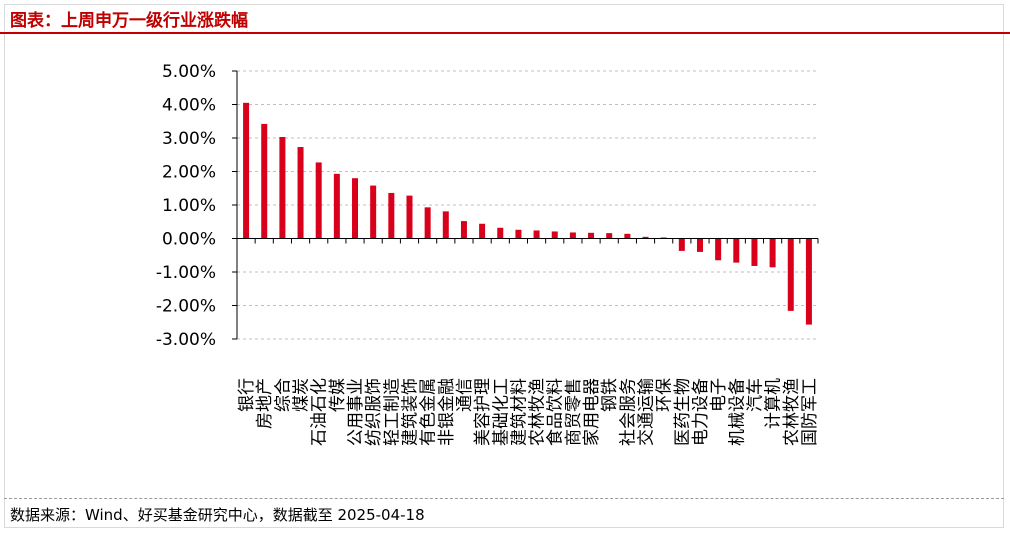  What do you see at coordinates (374, 412) in the screenshot?
I see `x-tick-label: 纺织服饰` at bounding box center [374, 412].